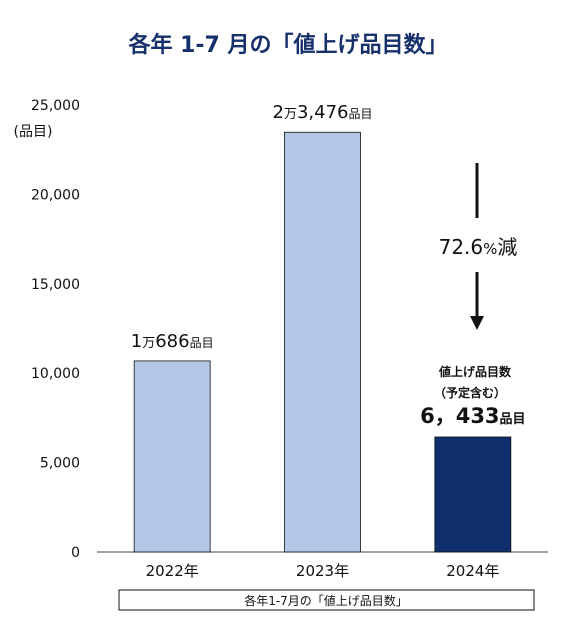 The height and width of the screenshot is (632, 575). Describe the element at coordinates (60, 464) in the screenshot. I see `y-tick-label: 5,000` at that location.